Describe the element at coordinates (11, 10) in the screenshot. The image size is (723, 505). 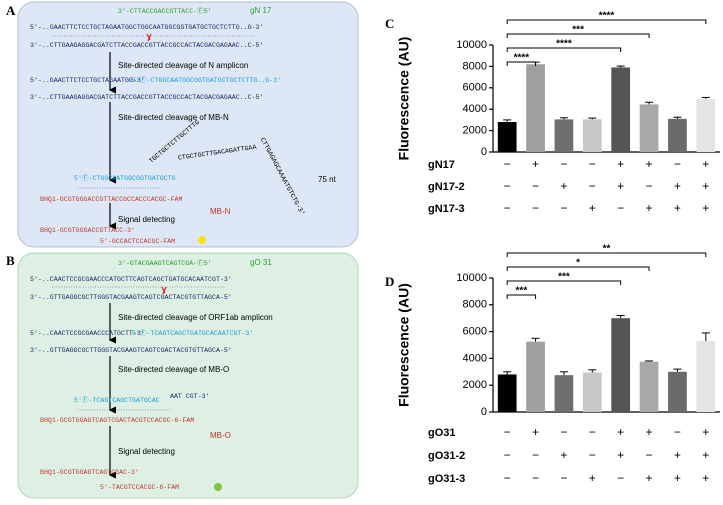
I see `panel-label: A` at that location.